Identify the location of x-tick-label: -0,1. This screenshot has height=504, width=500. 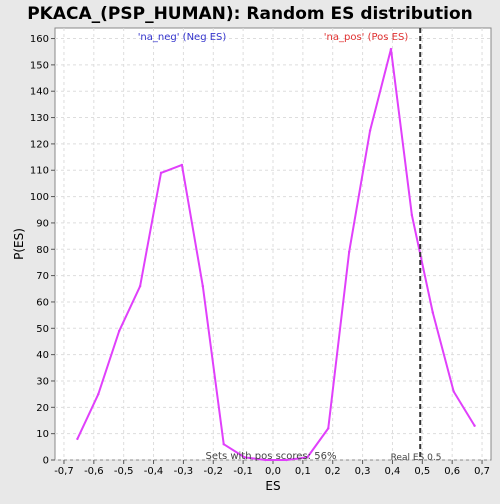
(243, 471).